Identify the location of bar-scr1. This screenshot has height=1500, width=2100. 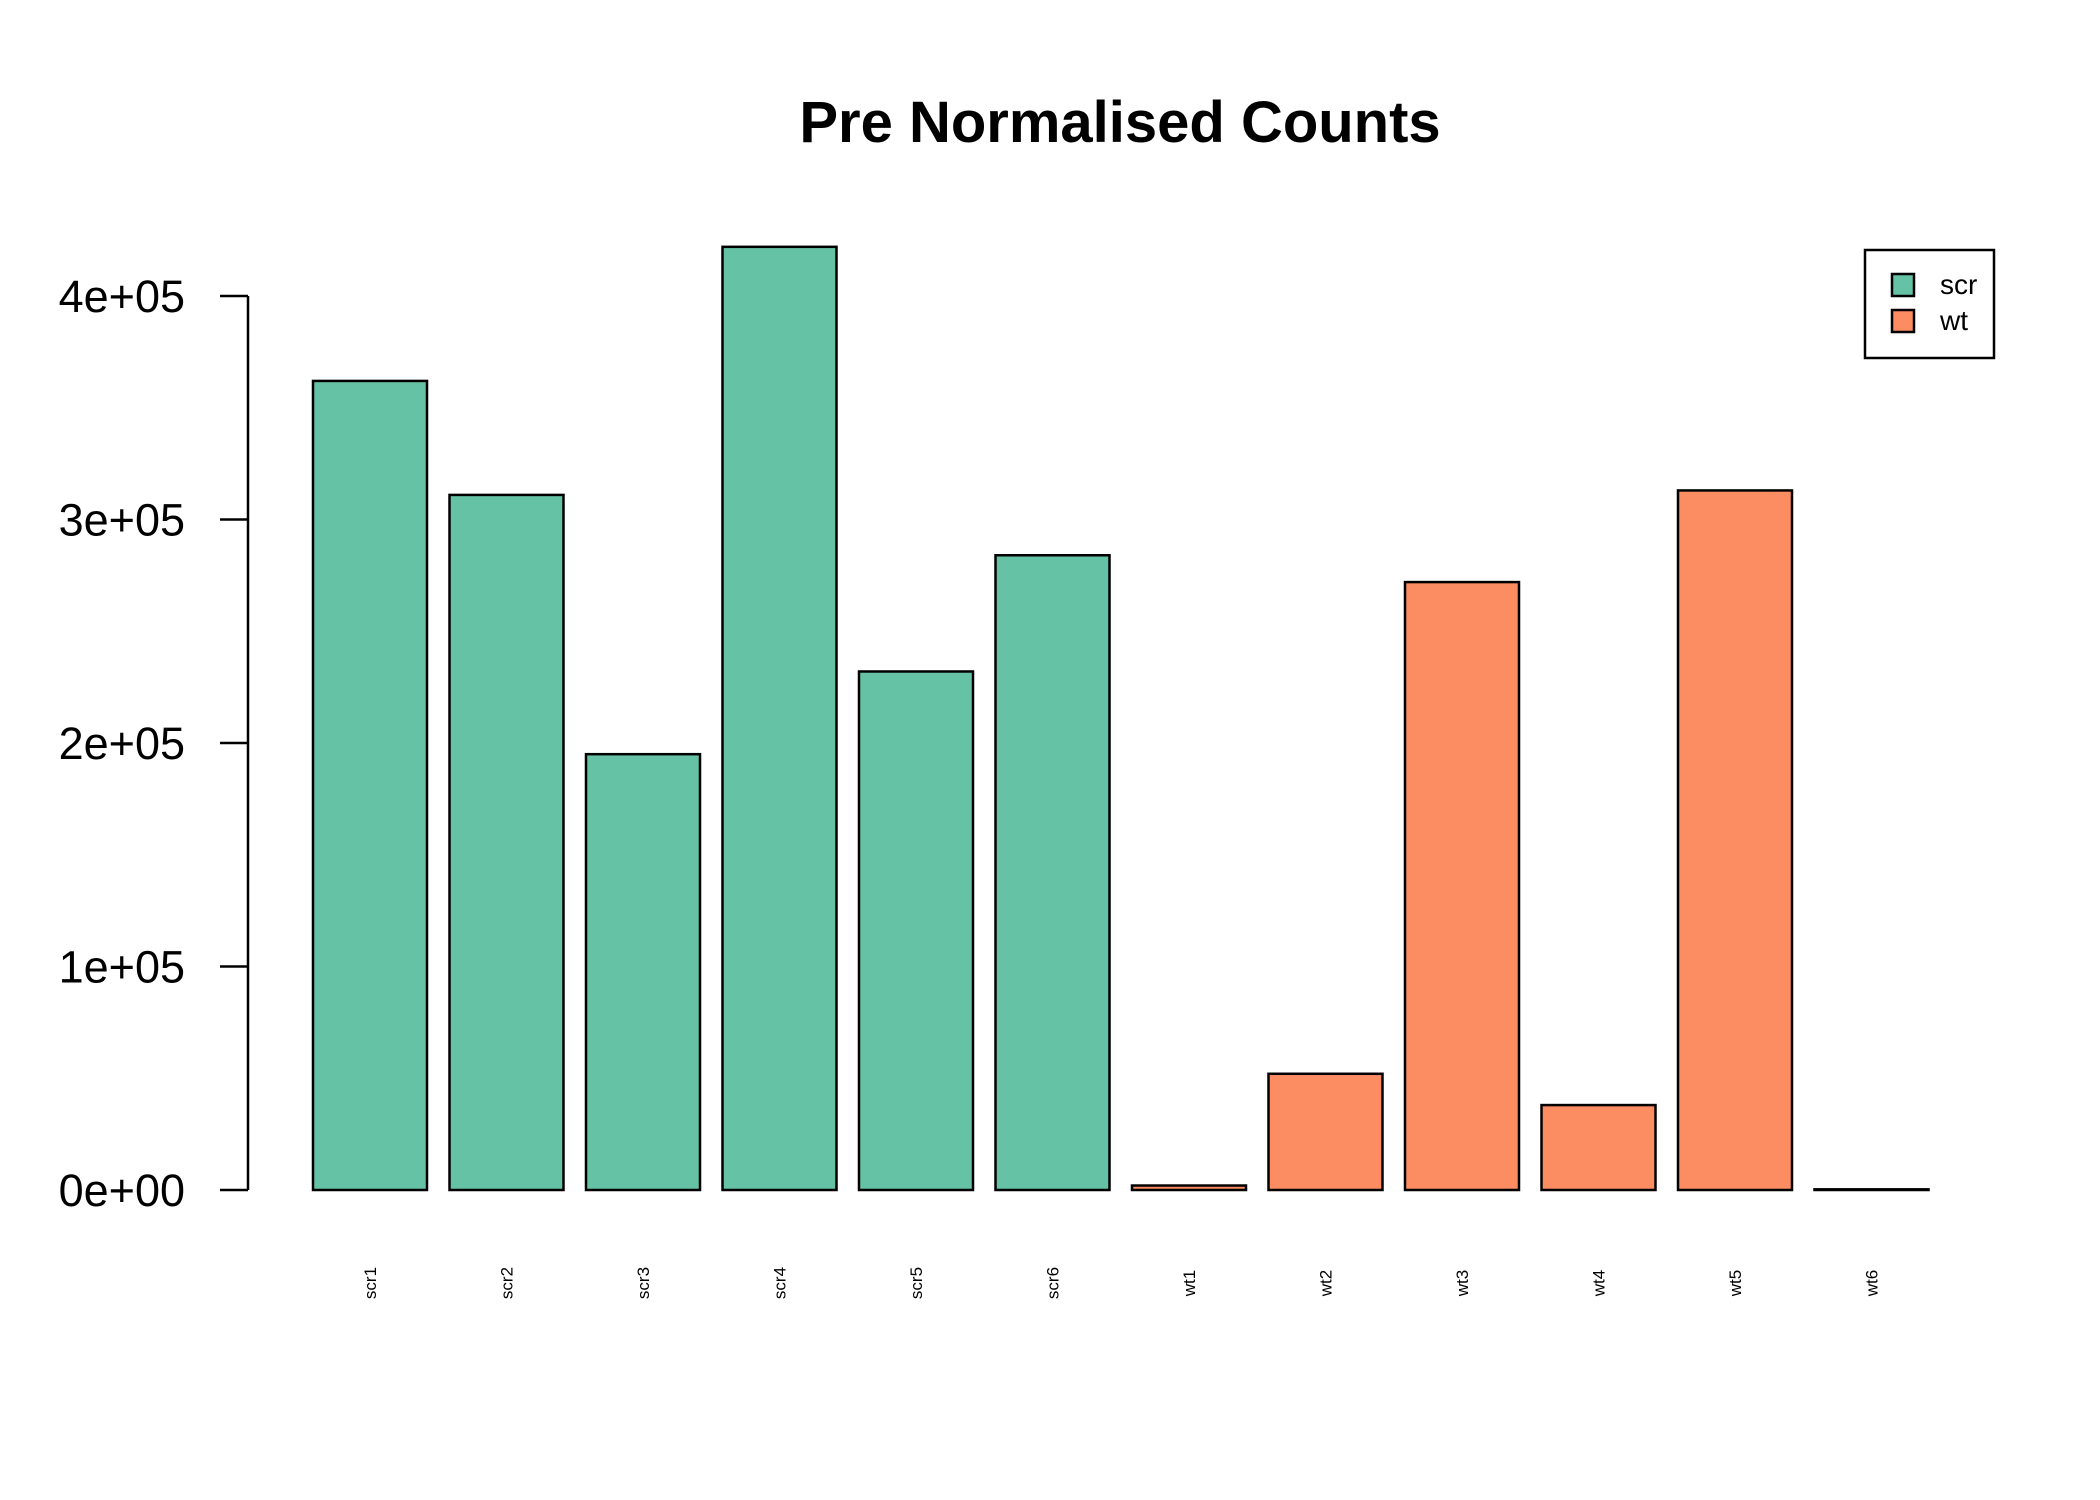
(370, 785).